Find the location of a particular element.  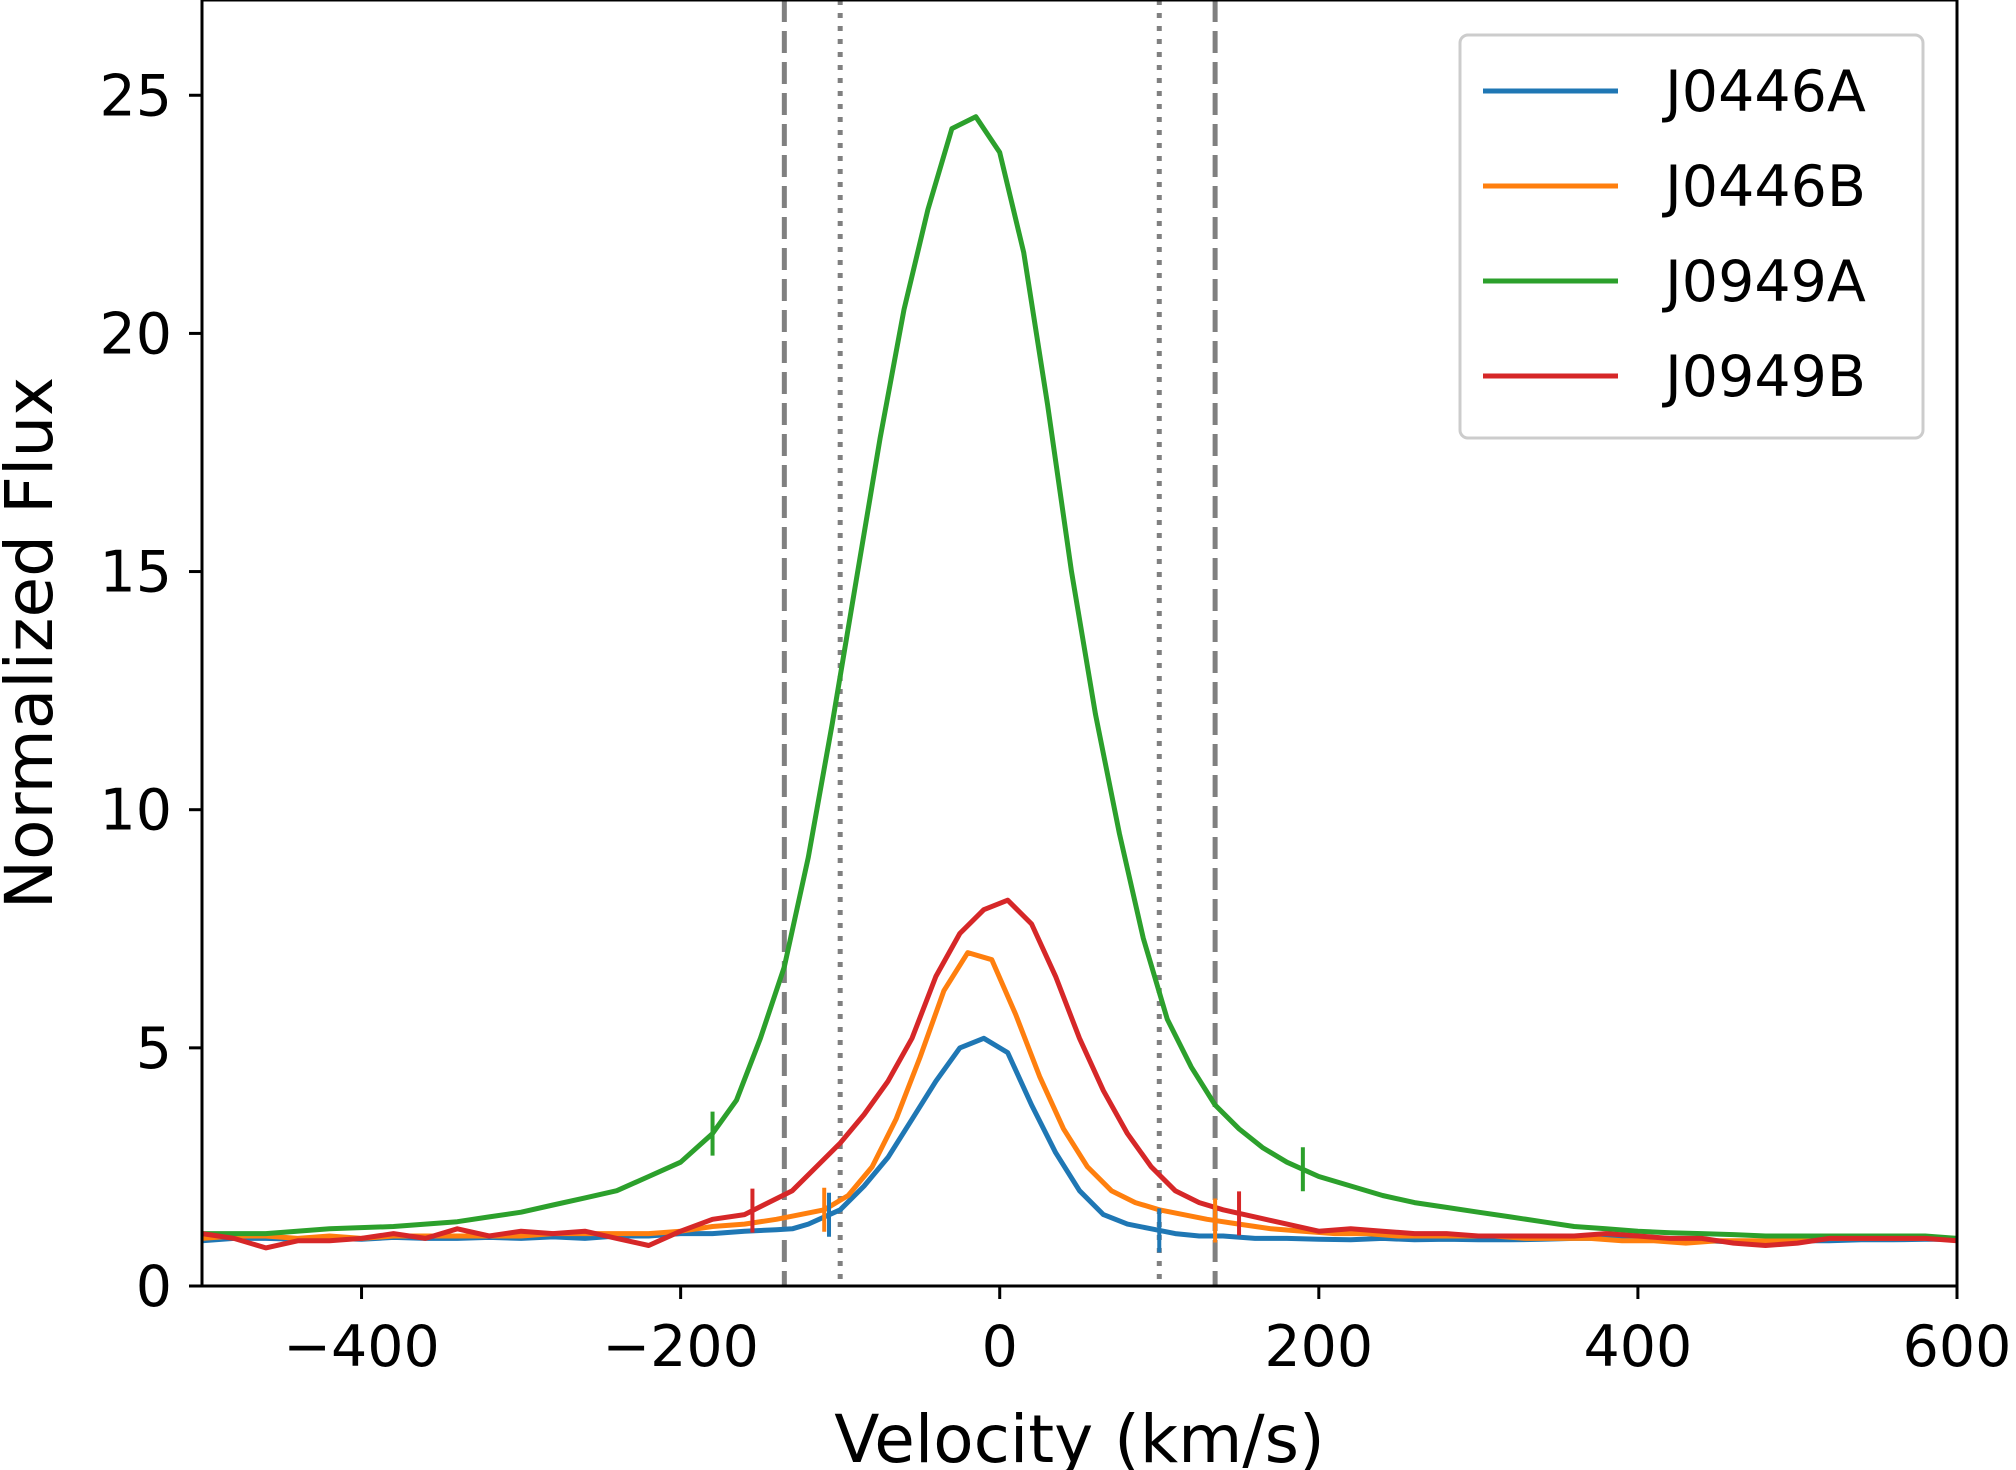

y-tick-label: 0 is located at coordinates (154, 1287).